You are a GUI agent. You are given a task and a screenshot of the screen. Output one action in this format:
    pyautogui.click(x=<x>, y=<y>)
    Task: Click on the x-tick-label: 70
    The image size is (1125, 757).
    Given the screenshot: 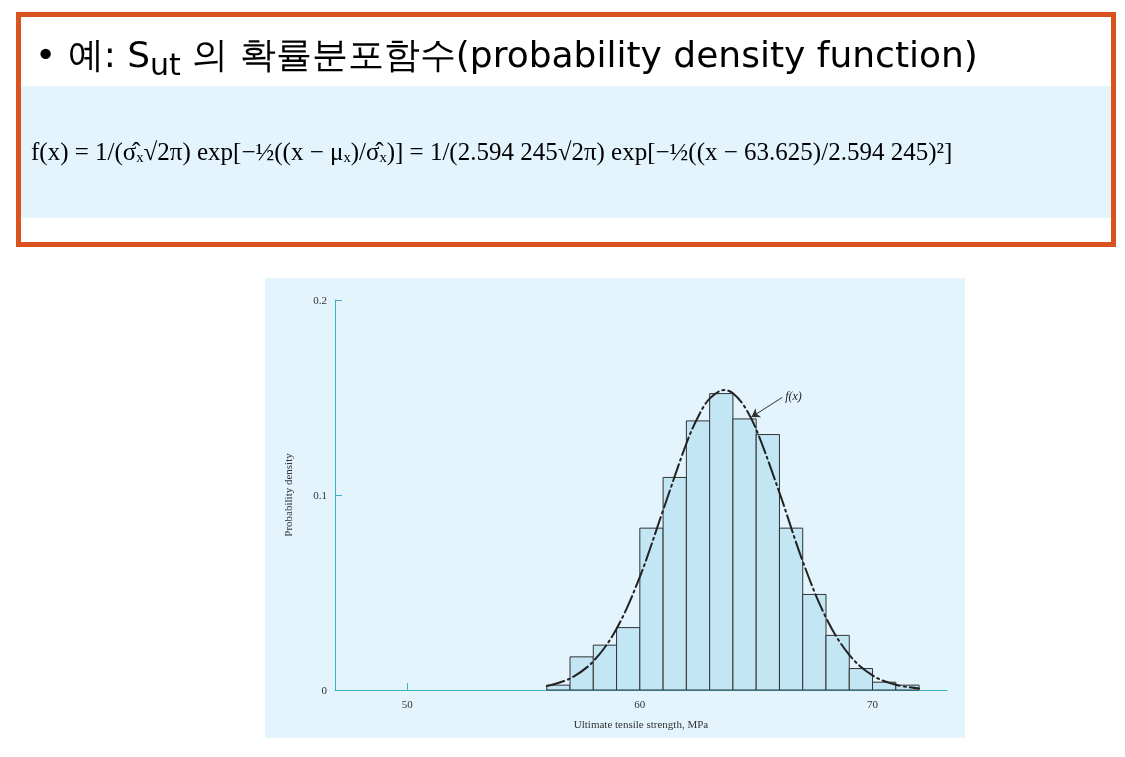 What is the action you would take?
    pyautogui.click(x=873, y=703)
    